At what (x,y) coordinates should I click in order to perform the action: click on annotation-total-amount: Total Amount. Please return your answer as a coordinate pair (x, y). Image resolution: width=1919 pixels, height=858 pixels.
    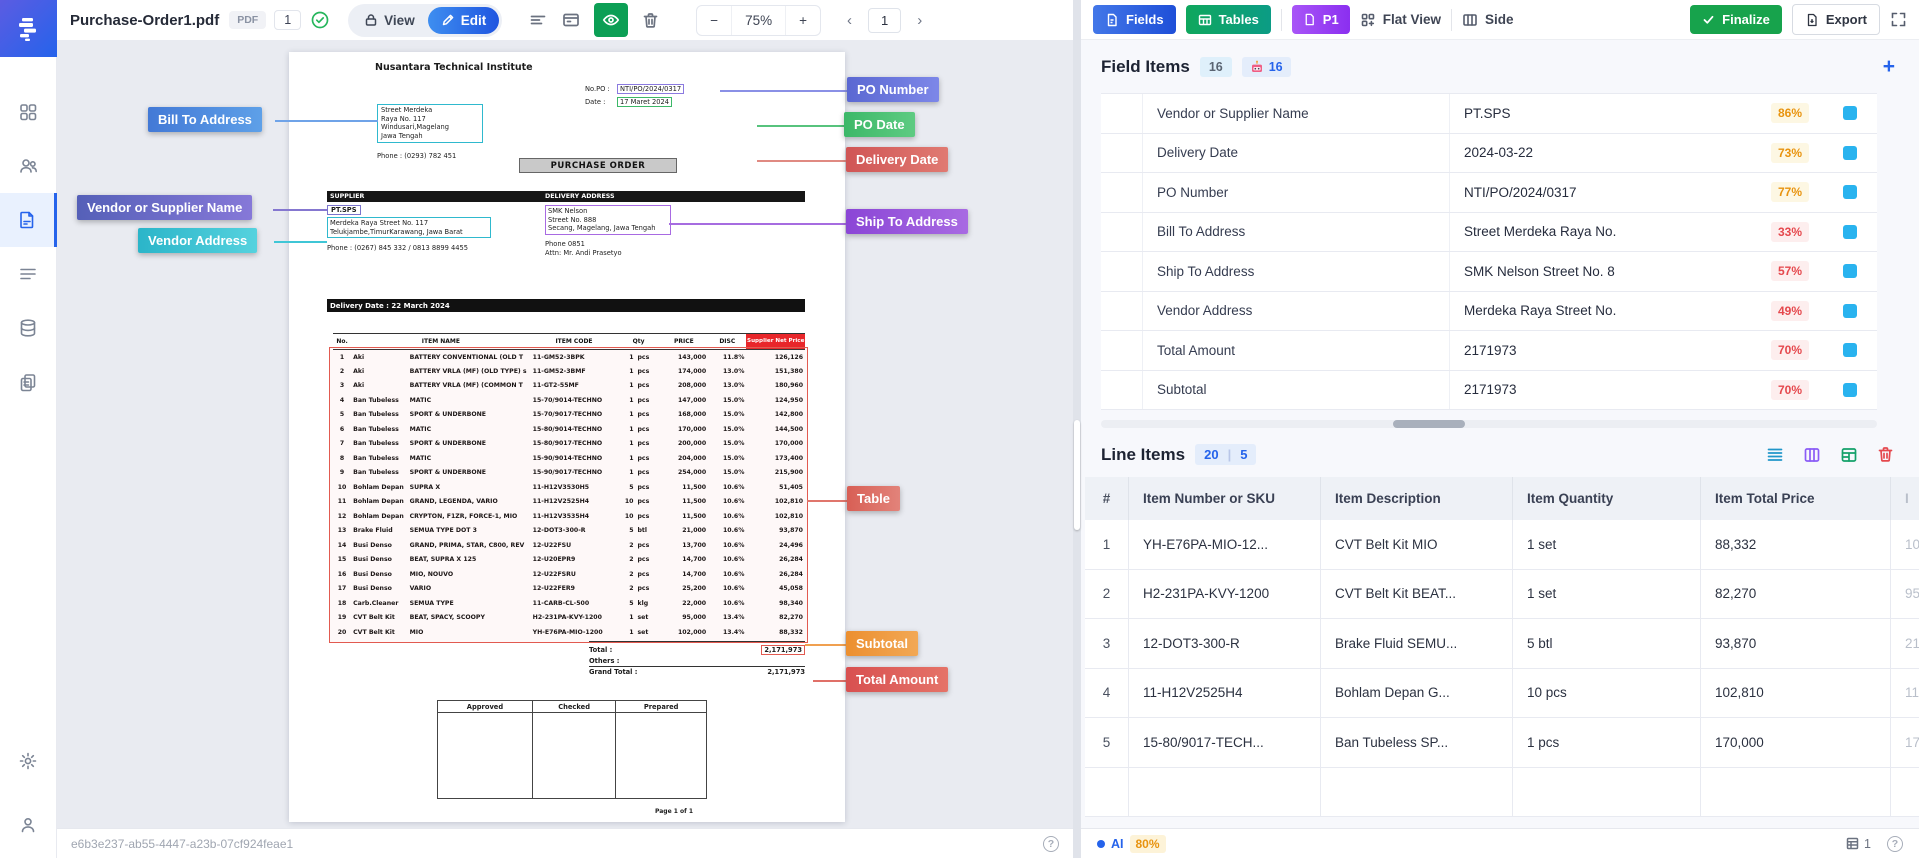
    Looking at the image, I should click on (897, 679).